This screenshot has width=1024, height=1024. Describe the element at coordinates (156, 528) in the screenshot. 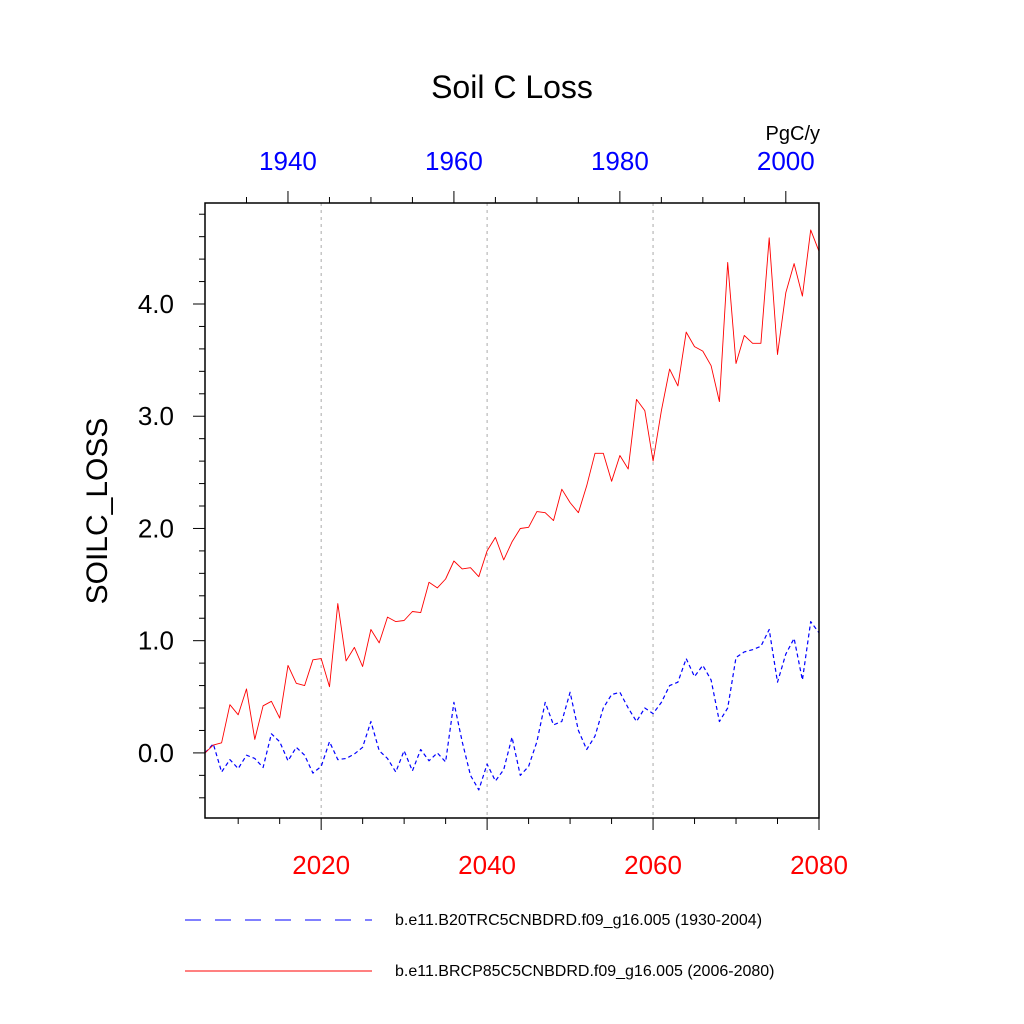

I see `y-tick-label: 2.0` at that location.